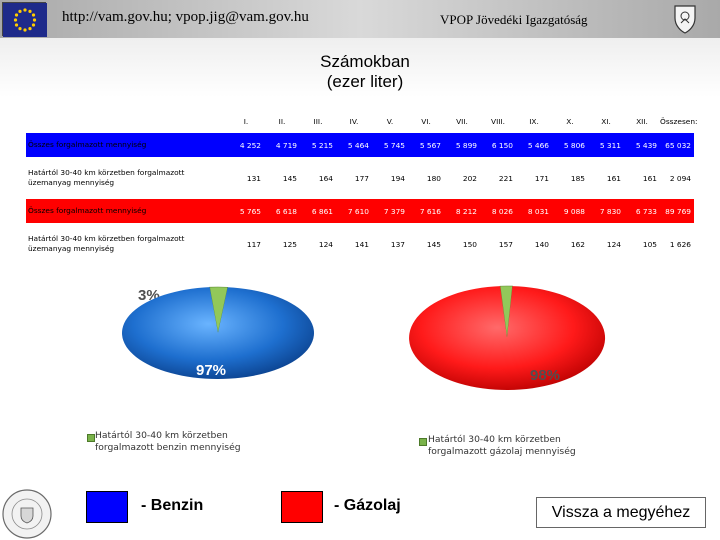  I want to click on gazolaj-pie-chart, so click(507, 338).